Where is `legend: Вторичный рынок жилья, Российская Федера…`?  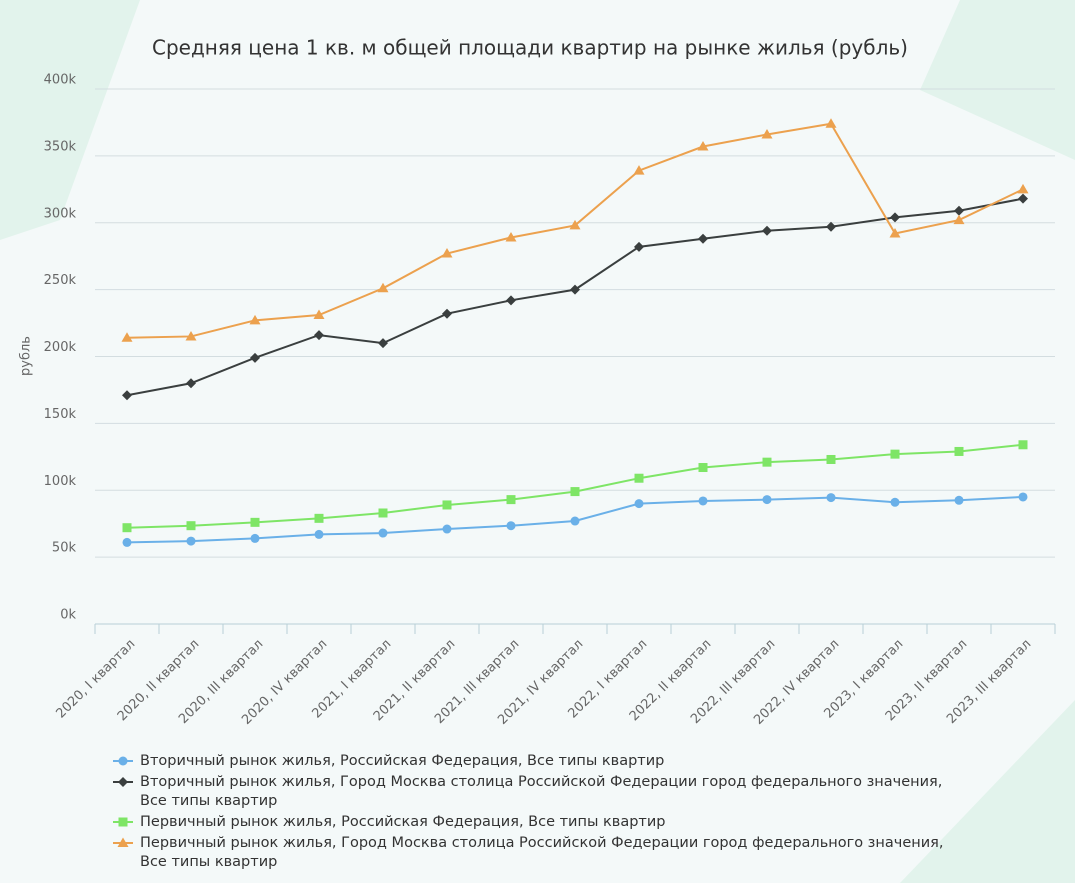
legend: Вторичный рынок жилья, Российская Федера… is located at coordinates (542, 813).